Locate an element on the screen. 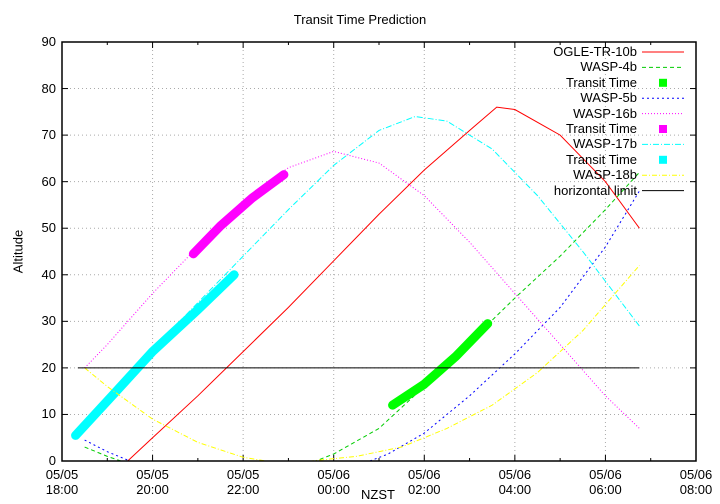  x-tick-label: 05/05 18:00 is located at coordinates (62, 482).